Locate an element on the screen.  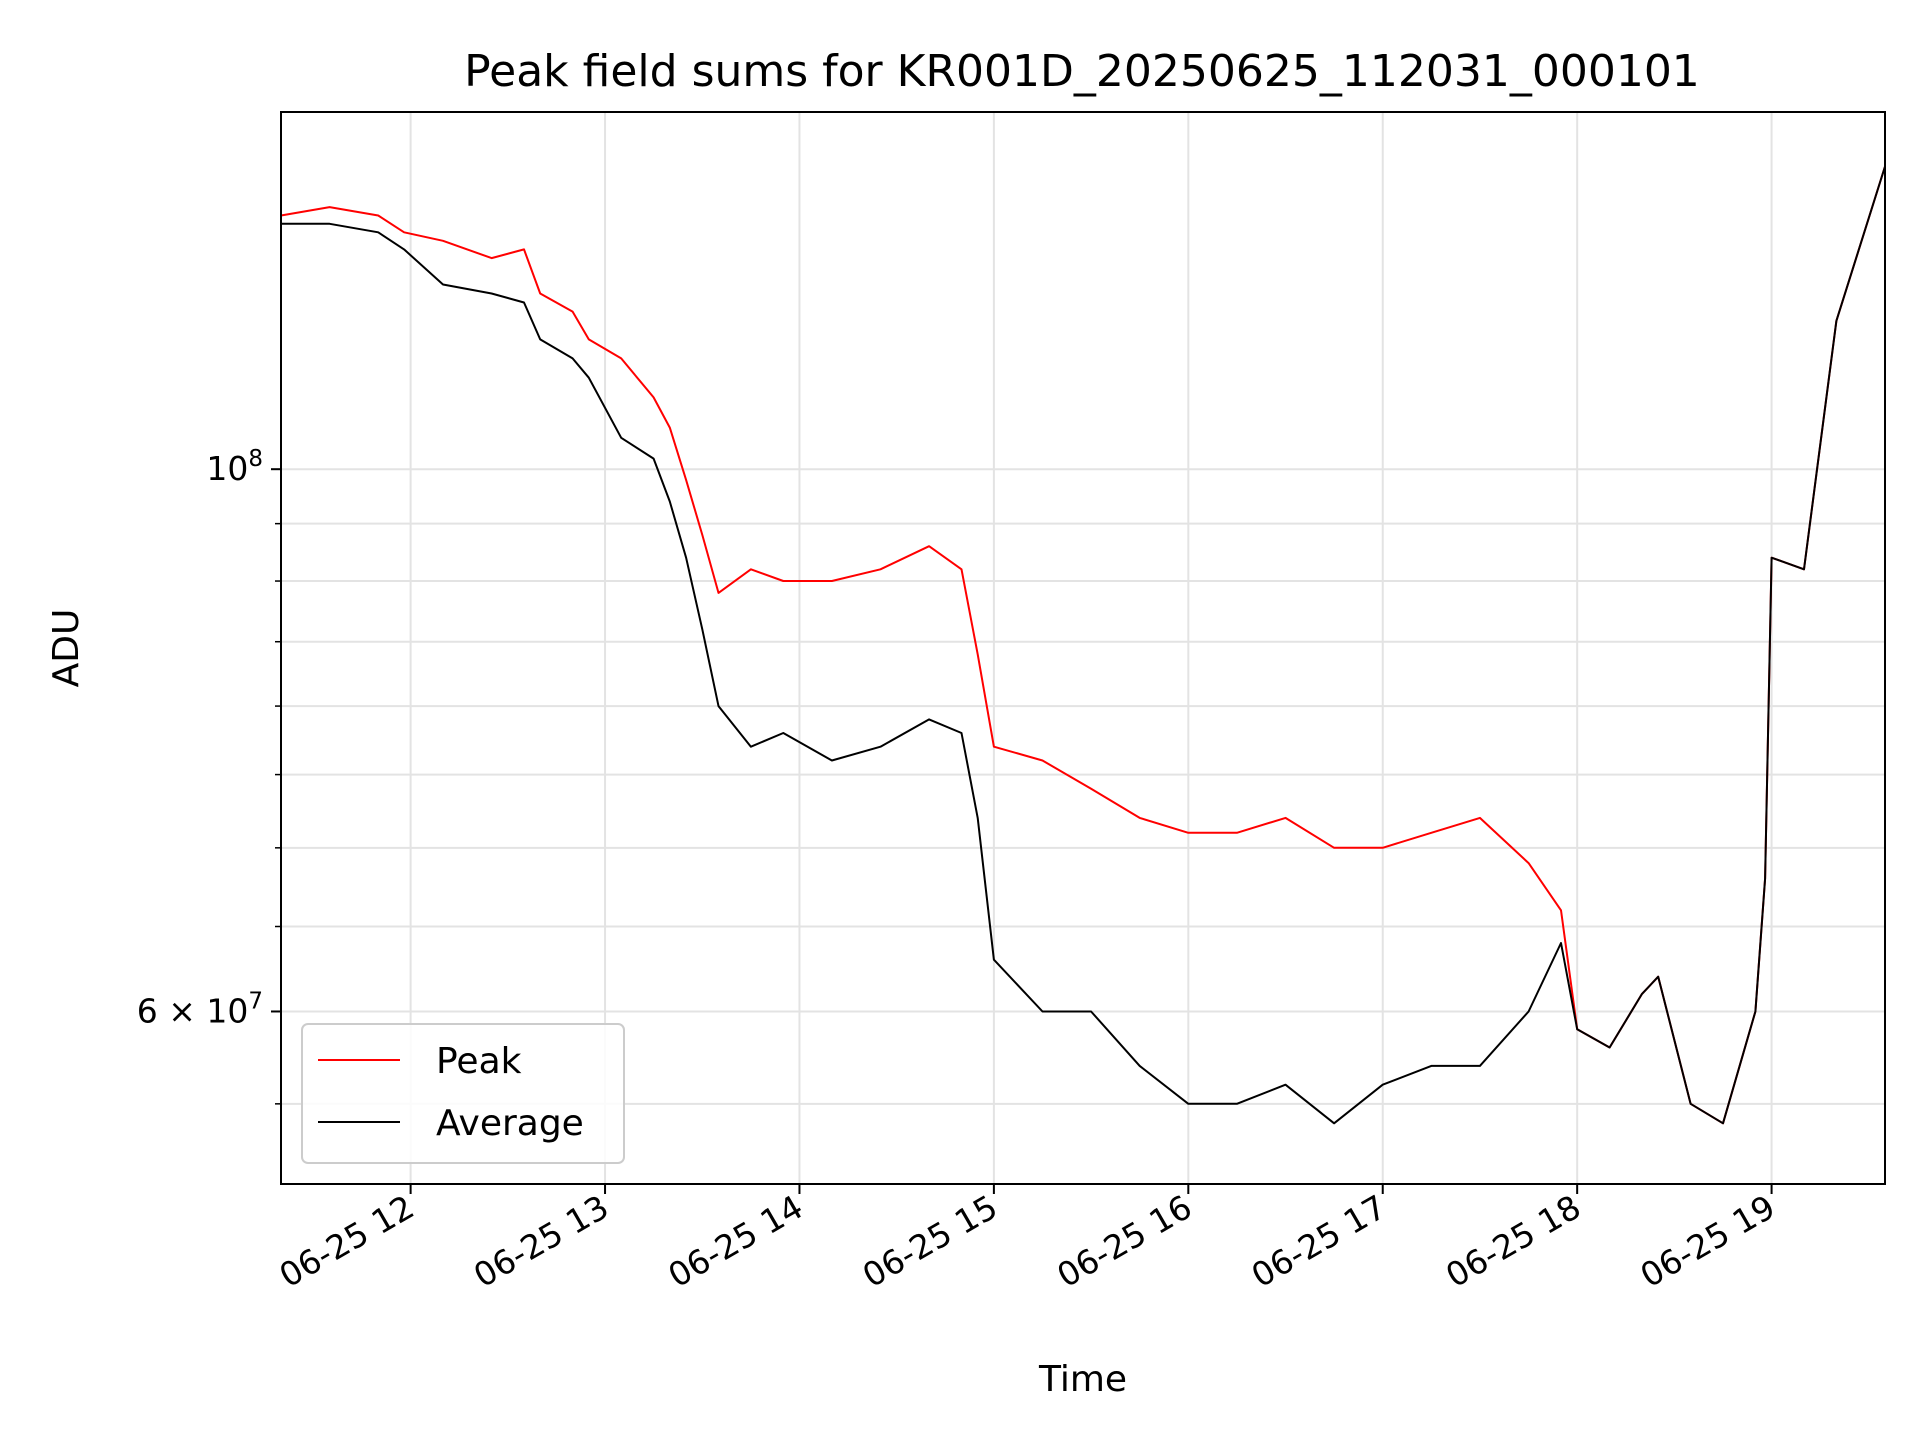
y-tick-label: 108 is located at coordinates (234, 467).